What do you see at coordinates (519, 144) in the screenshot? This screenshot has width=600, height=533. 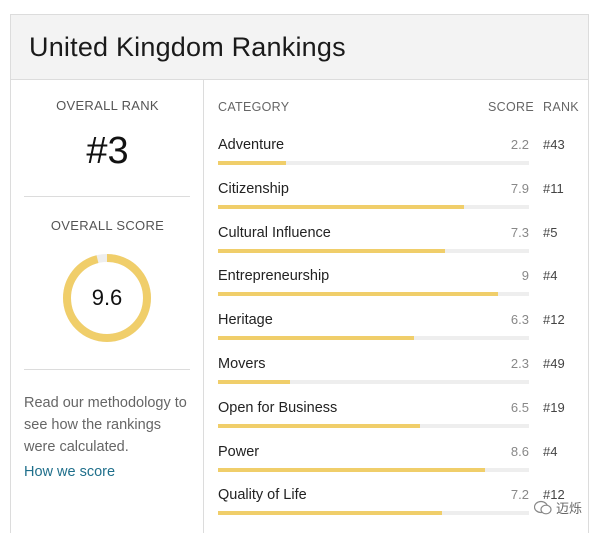 I see `category-score: 2.2` at bounding box center [519, 144].